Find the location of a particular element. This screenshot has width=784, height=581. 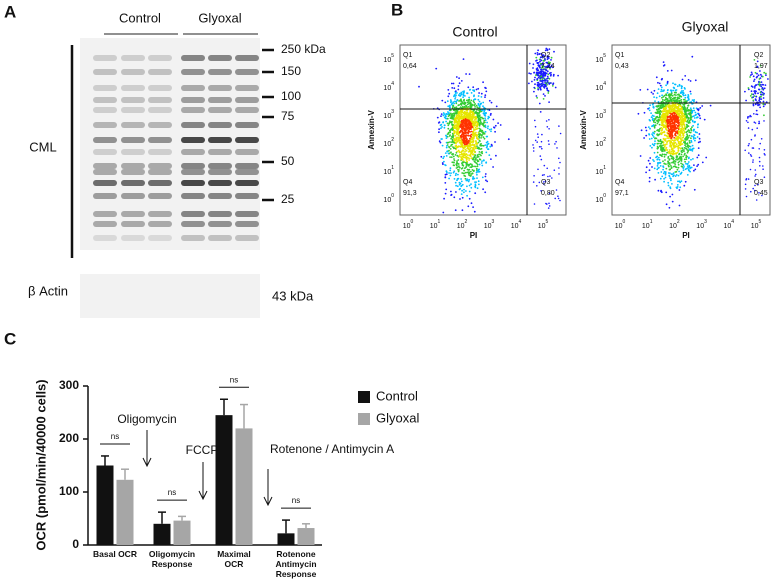

tick-base: 10 is located at coordinates (599, 172).